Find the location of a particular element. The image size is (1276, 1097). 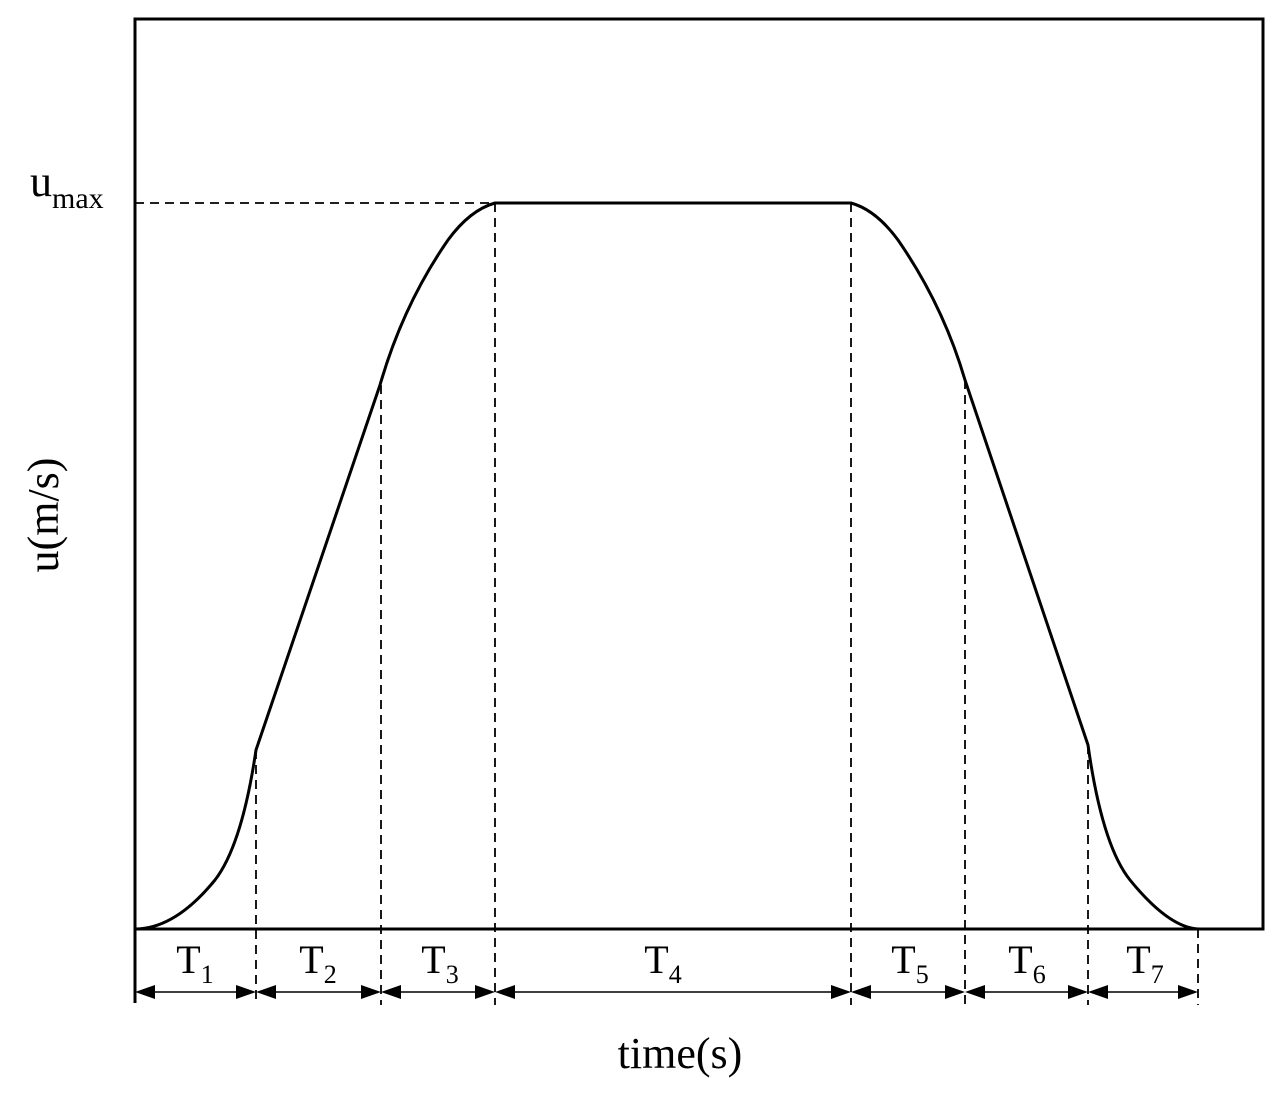

arrowhead-right-t1 is located at coordinates (246, 992).